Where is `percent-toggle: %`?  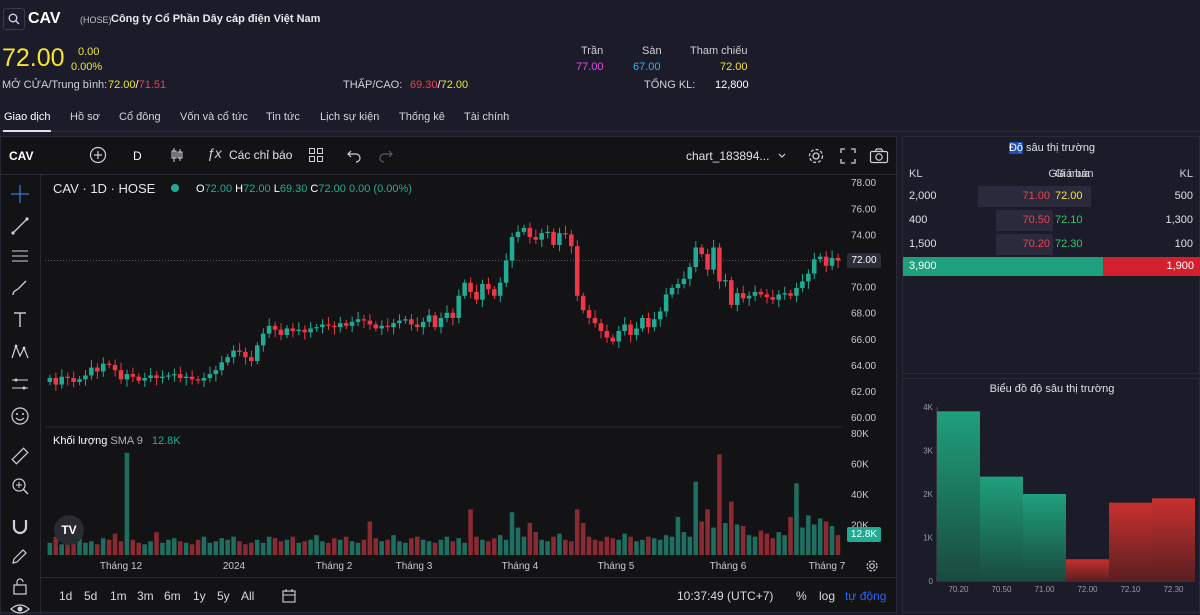 percent-toggle: % is located at coordinates (801, 596).